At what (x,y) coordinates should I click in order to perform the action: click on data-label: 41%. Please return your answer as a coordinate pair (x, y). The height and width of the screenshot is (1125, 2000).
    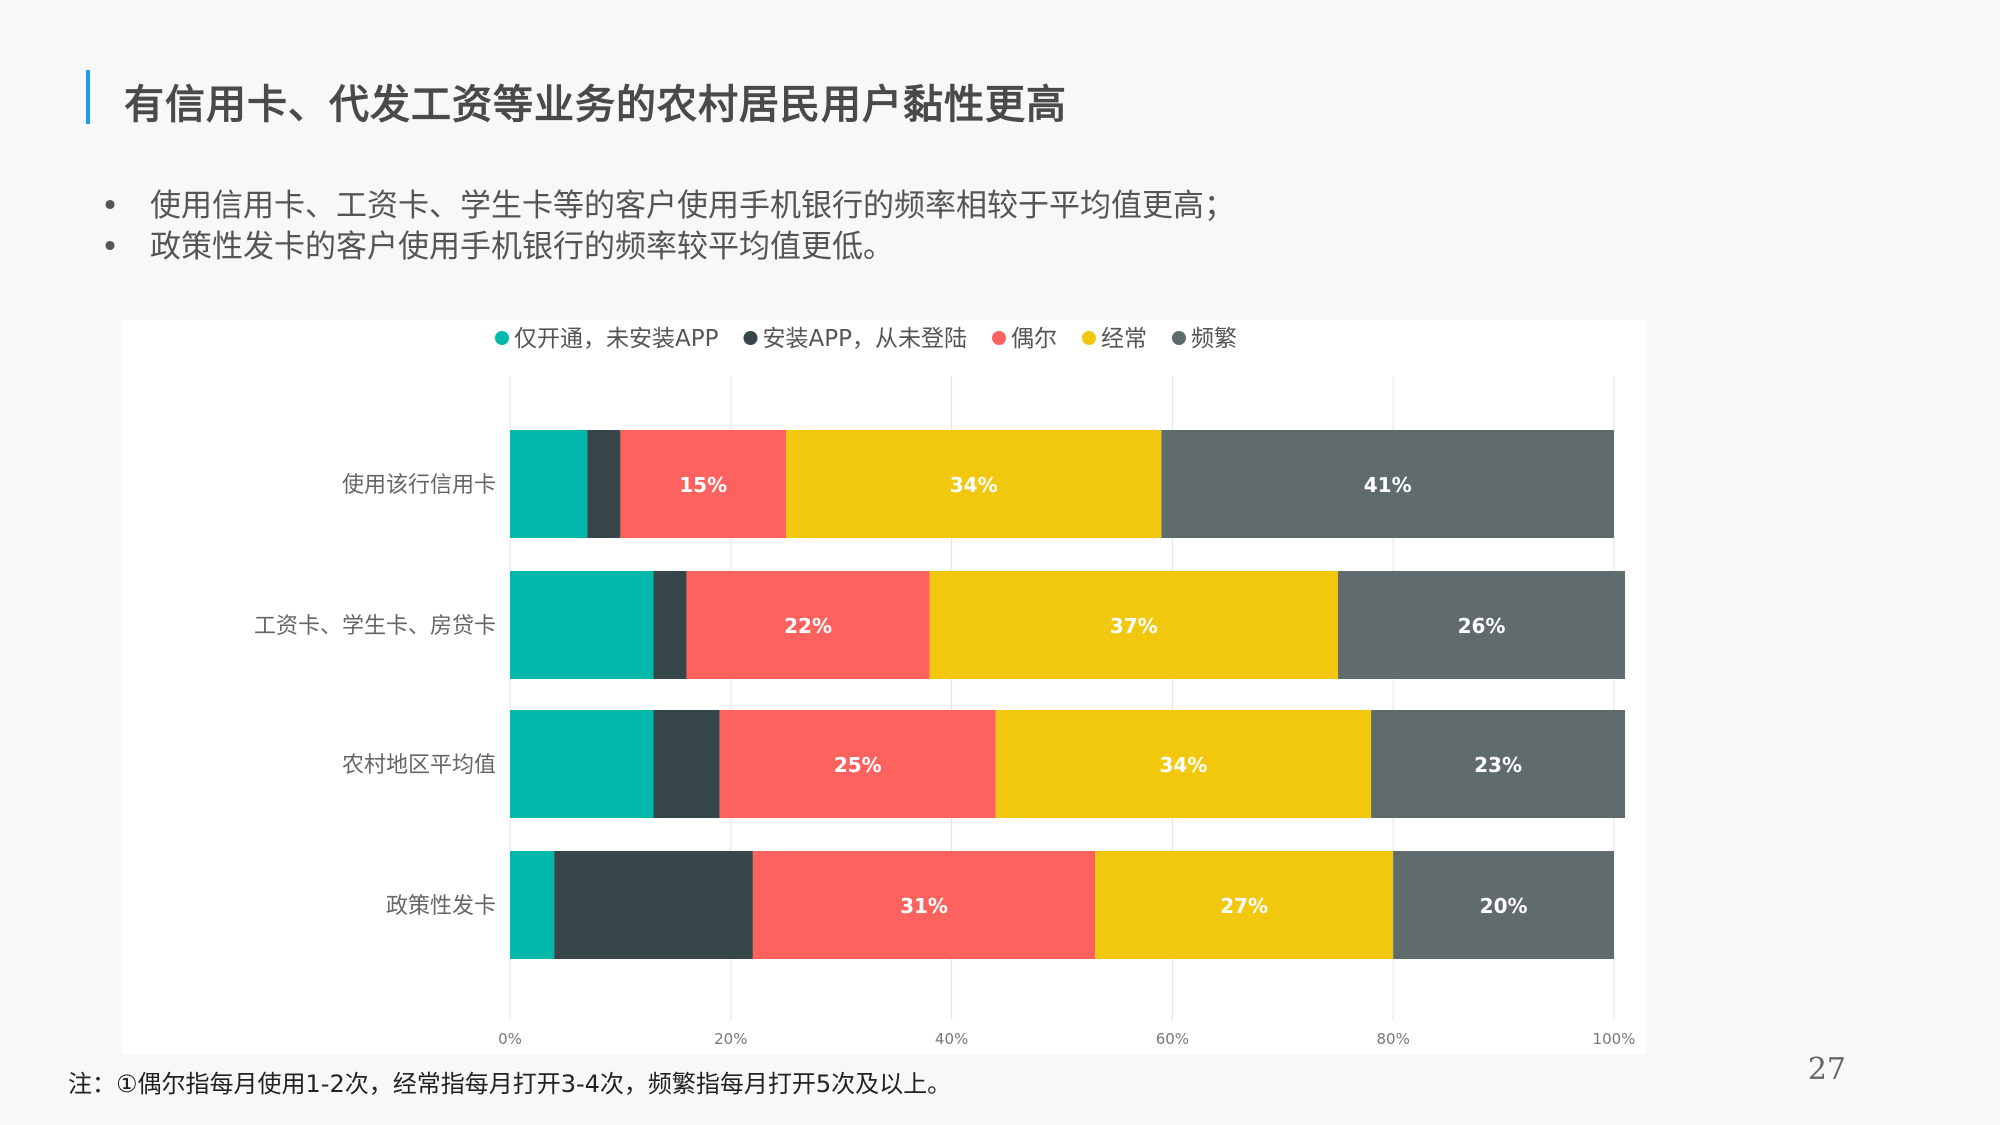
    Looking at the image, I should click on (1388, 485).